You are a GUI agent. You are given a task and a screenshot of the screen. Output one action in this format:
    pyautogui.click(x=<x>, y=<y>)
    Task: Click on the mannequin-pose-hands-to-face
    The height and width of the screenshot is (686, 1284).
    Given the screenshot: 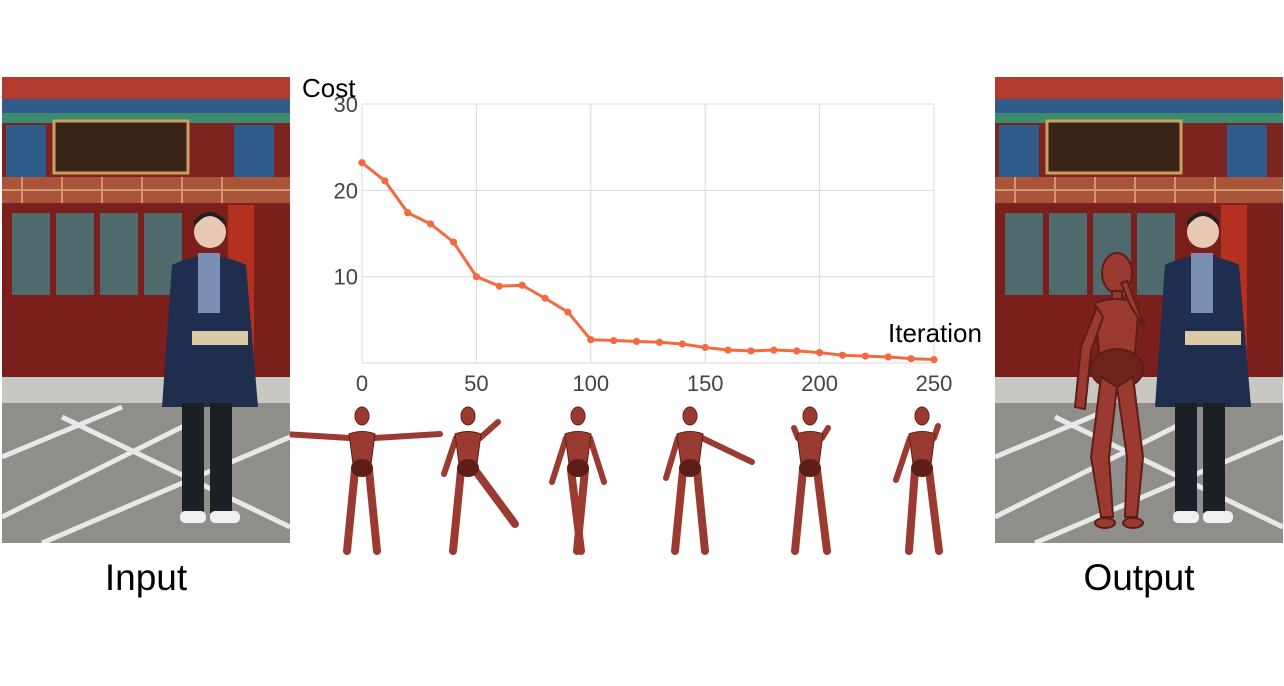 What is the action you would take?
    pyautogui.click(x=811, y=480)
    